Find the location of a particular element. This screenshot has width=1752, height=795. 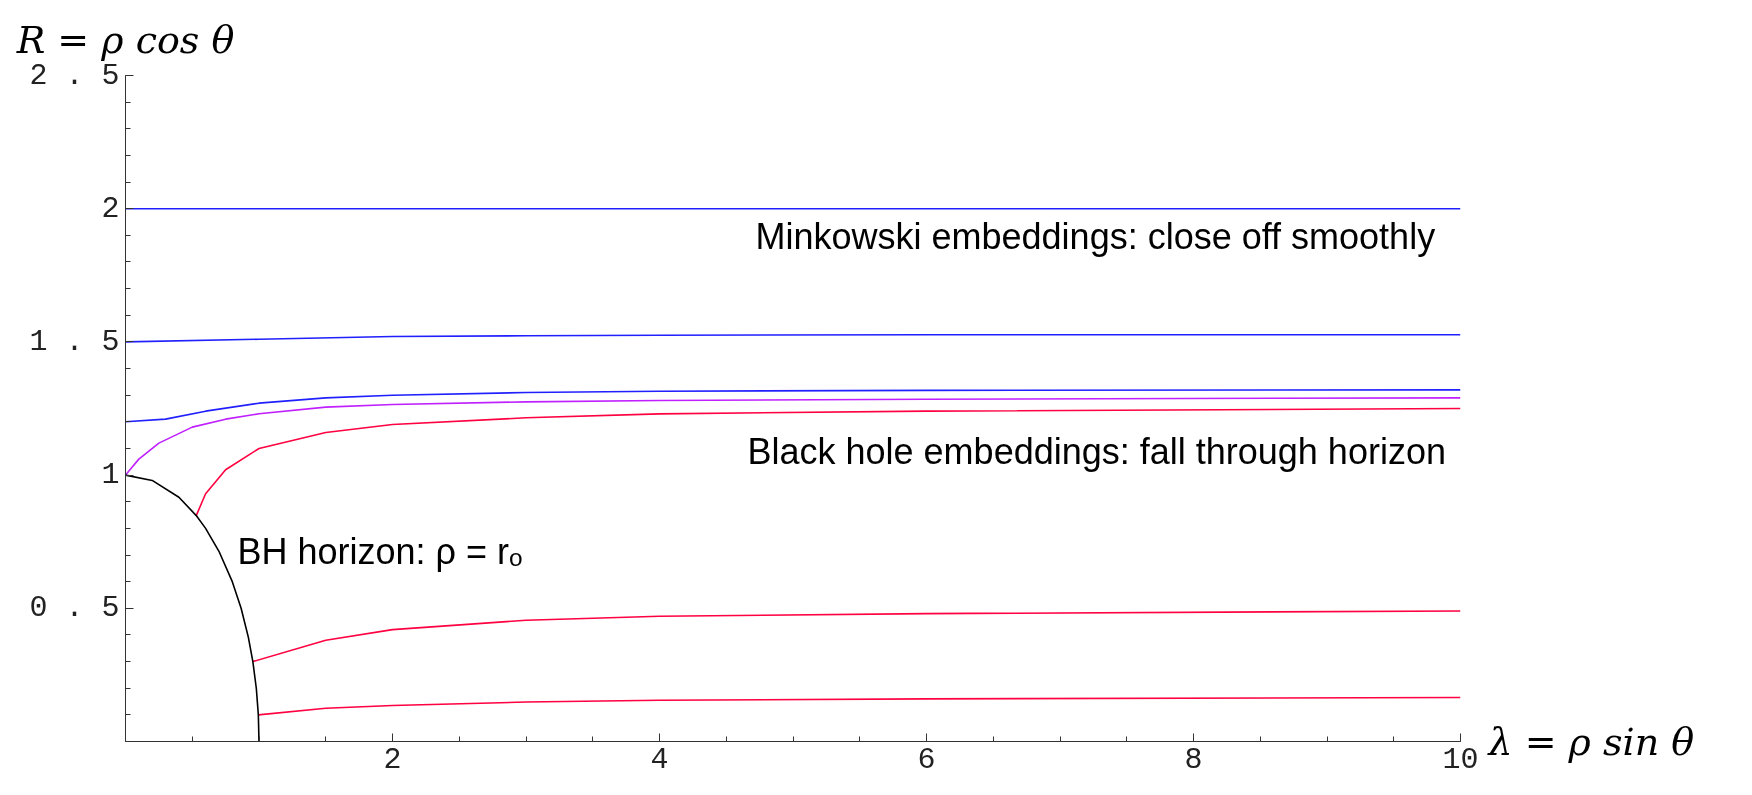

x-tick-label: 2 is located at coordinates (392, 759).